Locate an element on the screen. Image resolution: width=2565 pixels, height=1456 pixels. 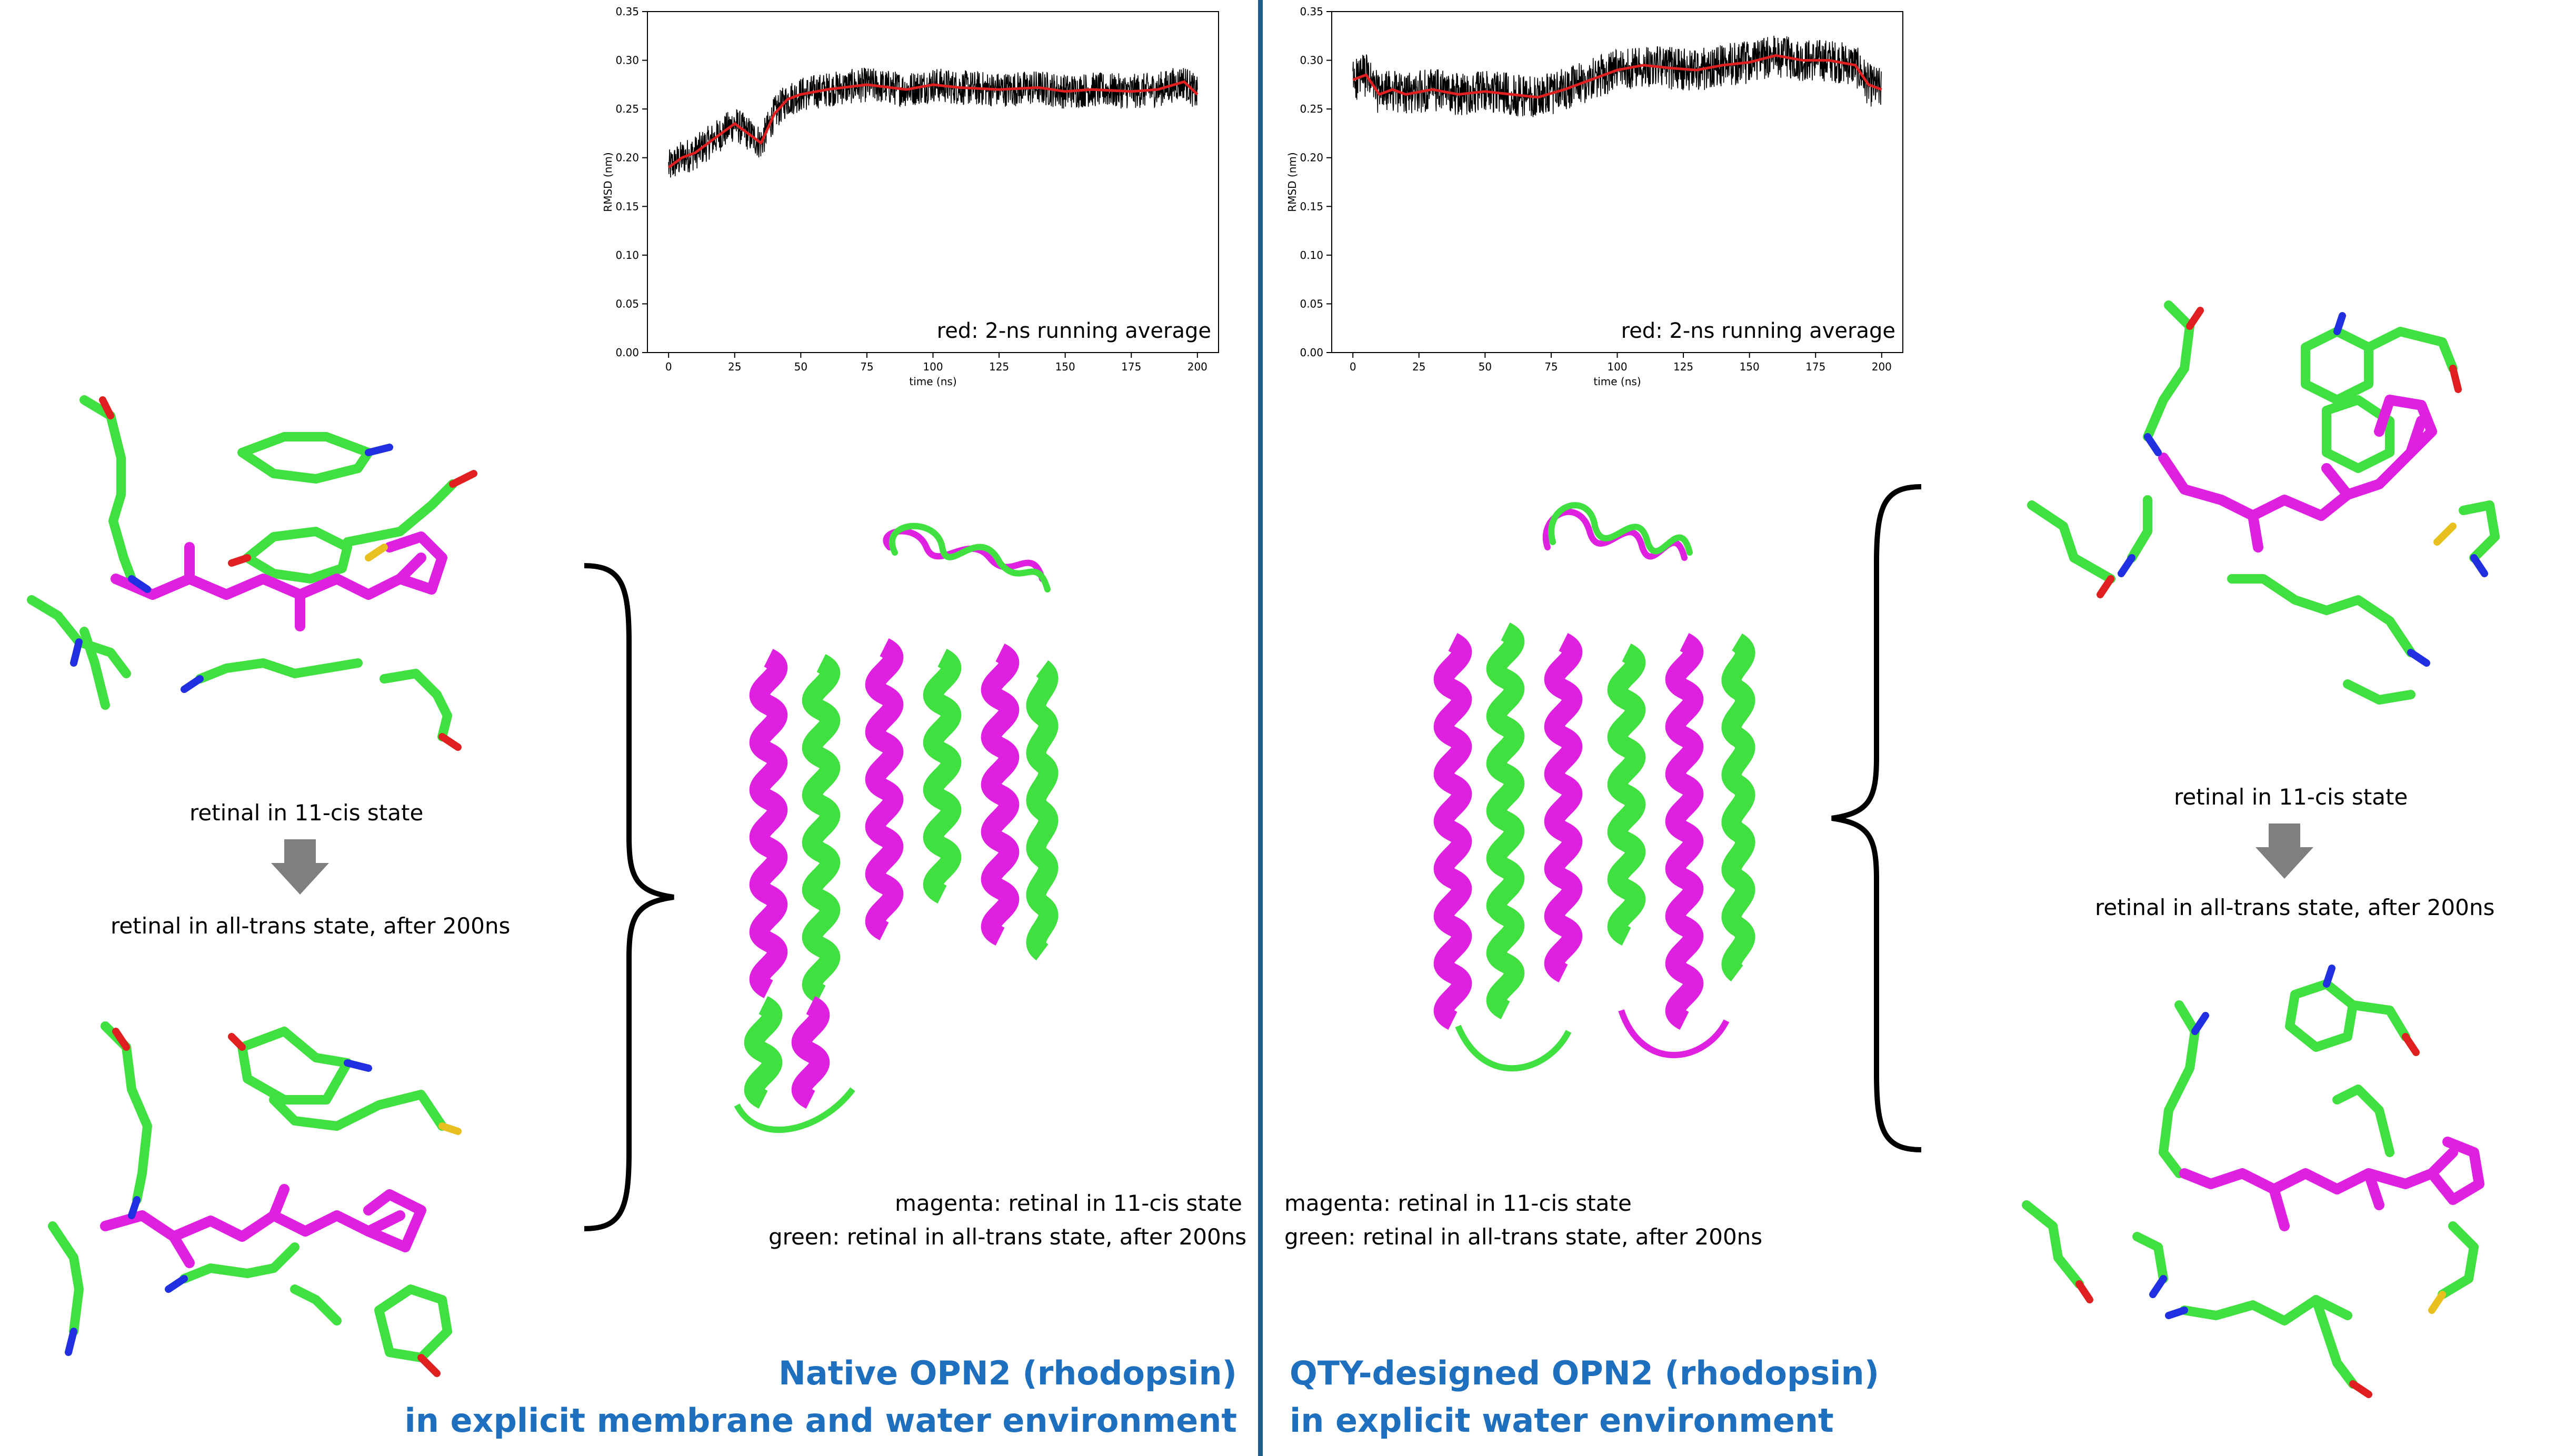
protein-overlay-native is located at coordinates (897, 828).